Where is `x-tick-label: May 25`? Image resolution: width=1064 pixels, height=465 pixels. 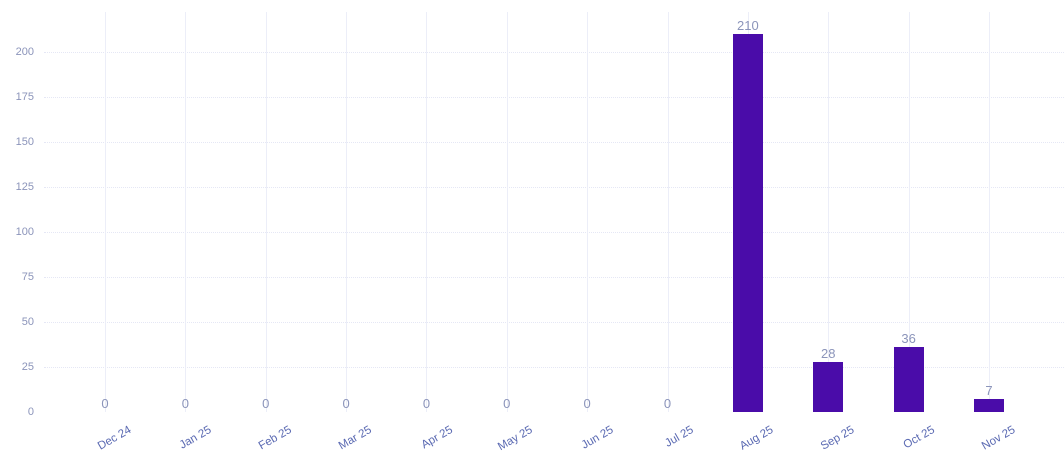 x-tick-label: May 25 is located at coordinates (515, 439).